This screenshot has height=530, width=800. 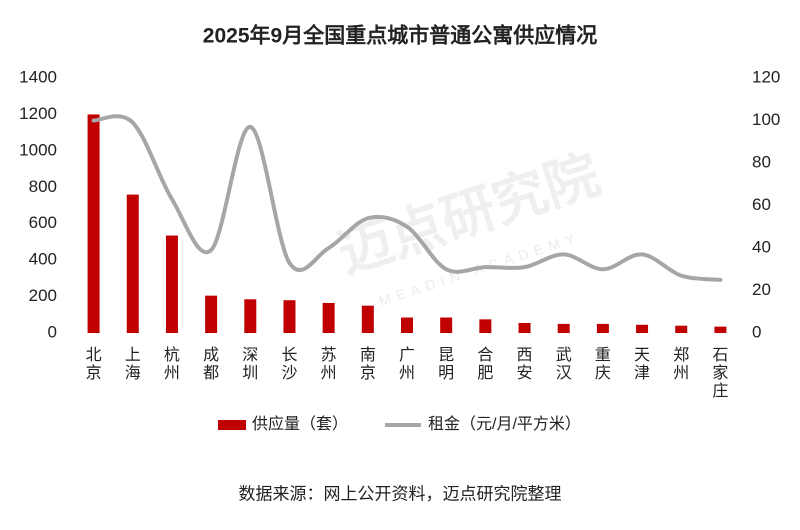 What do you see at coordinates (766, 119) in the screenshot?
I see `y2-tick-label: 100` at bounding box center [766, 119].